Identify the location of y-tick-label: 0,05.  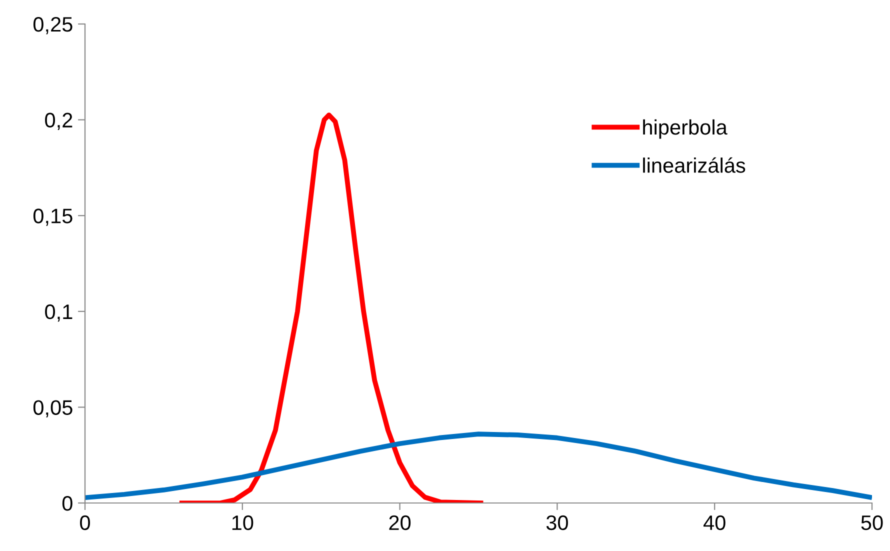
(52, 409).